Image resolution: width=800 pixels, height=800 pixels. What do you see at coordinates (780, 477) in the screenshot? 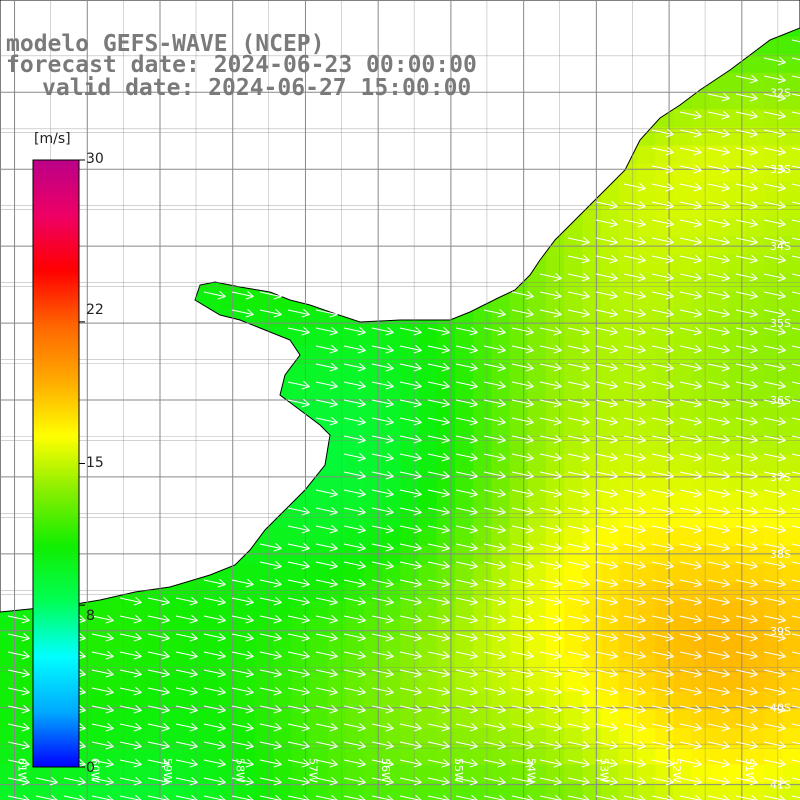
I see `latitude-label: 37S` at bounding box center [780, 477].